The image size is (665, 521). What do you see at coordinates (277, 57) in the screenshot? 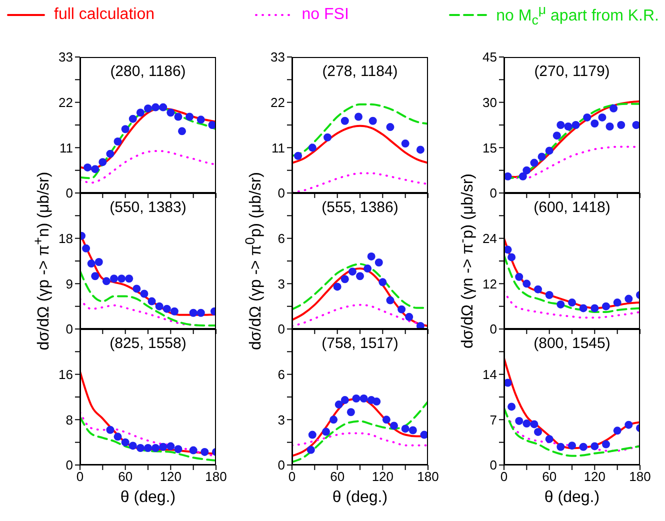
I see `y-tick-label: 33` at bounding box center [277, 57].